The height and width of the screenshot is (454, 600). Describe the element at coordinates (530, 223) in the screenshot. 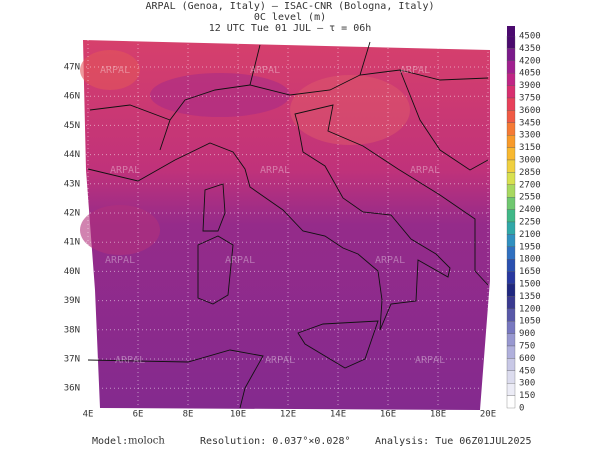

I see `colorbar-label: 2250` at that location.